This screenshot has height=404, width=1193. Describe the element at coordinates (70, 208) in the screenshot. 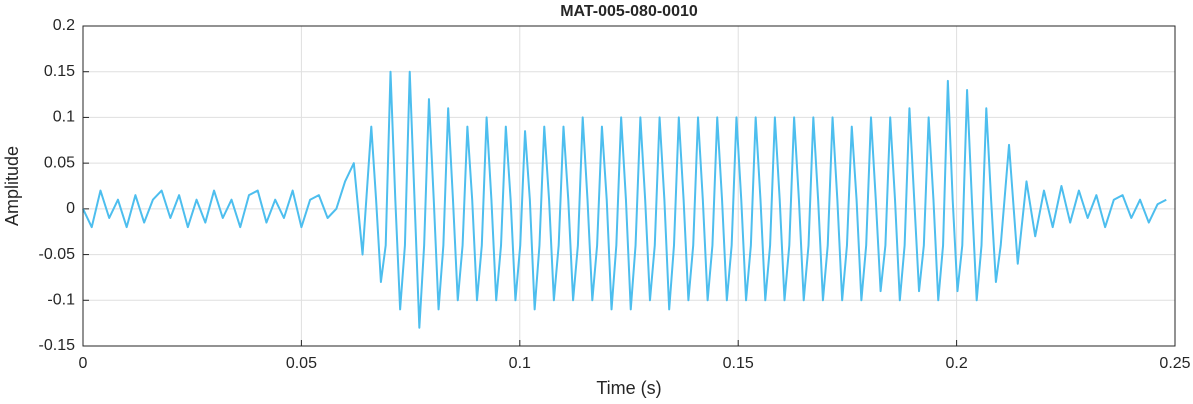

I see `y-tick-label: 0` at that location.